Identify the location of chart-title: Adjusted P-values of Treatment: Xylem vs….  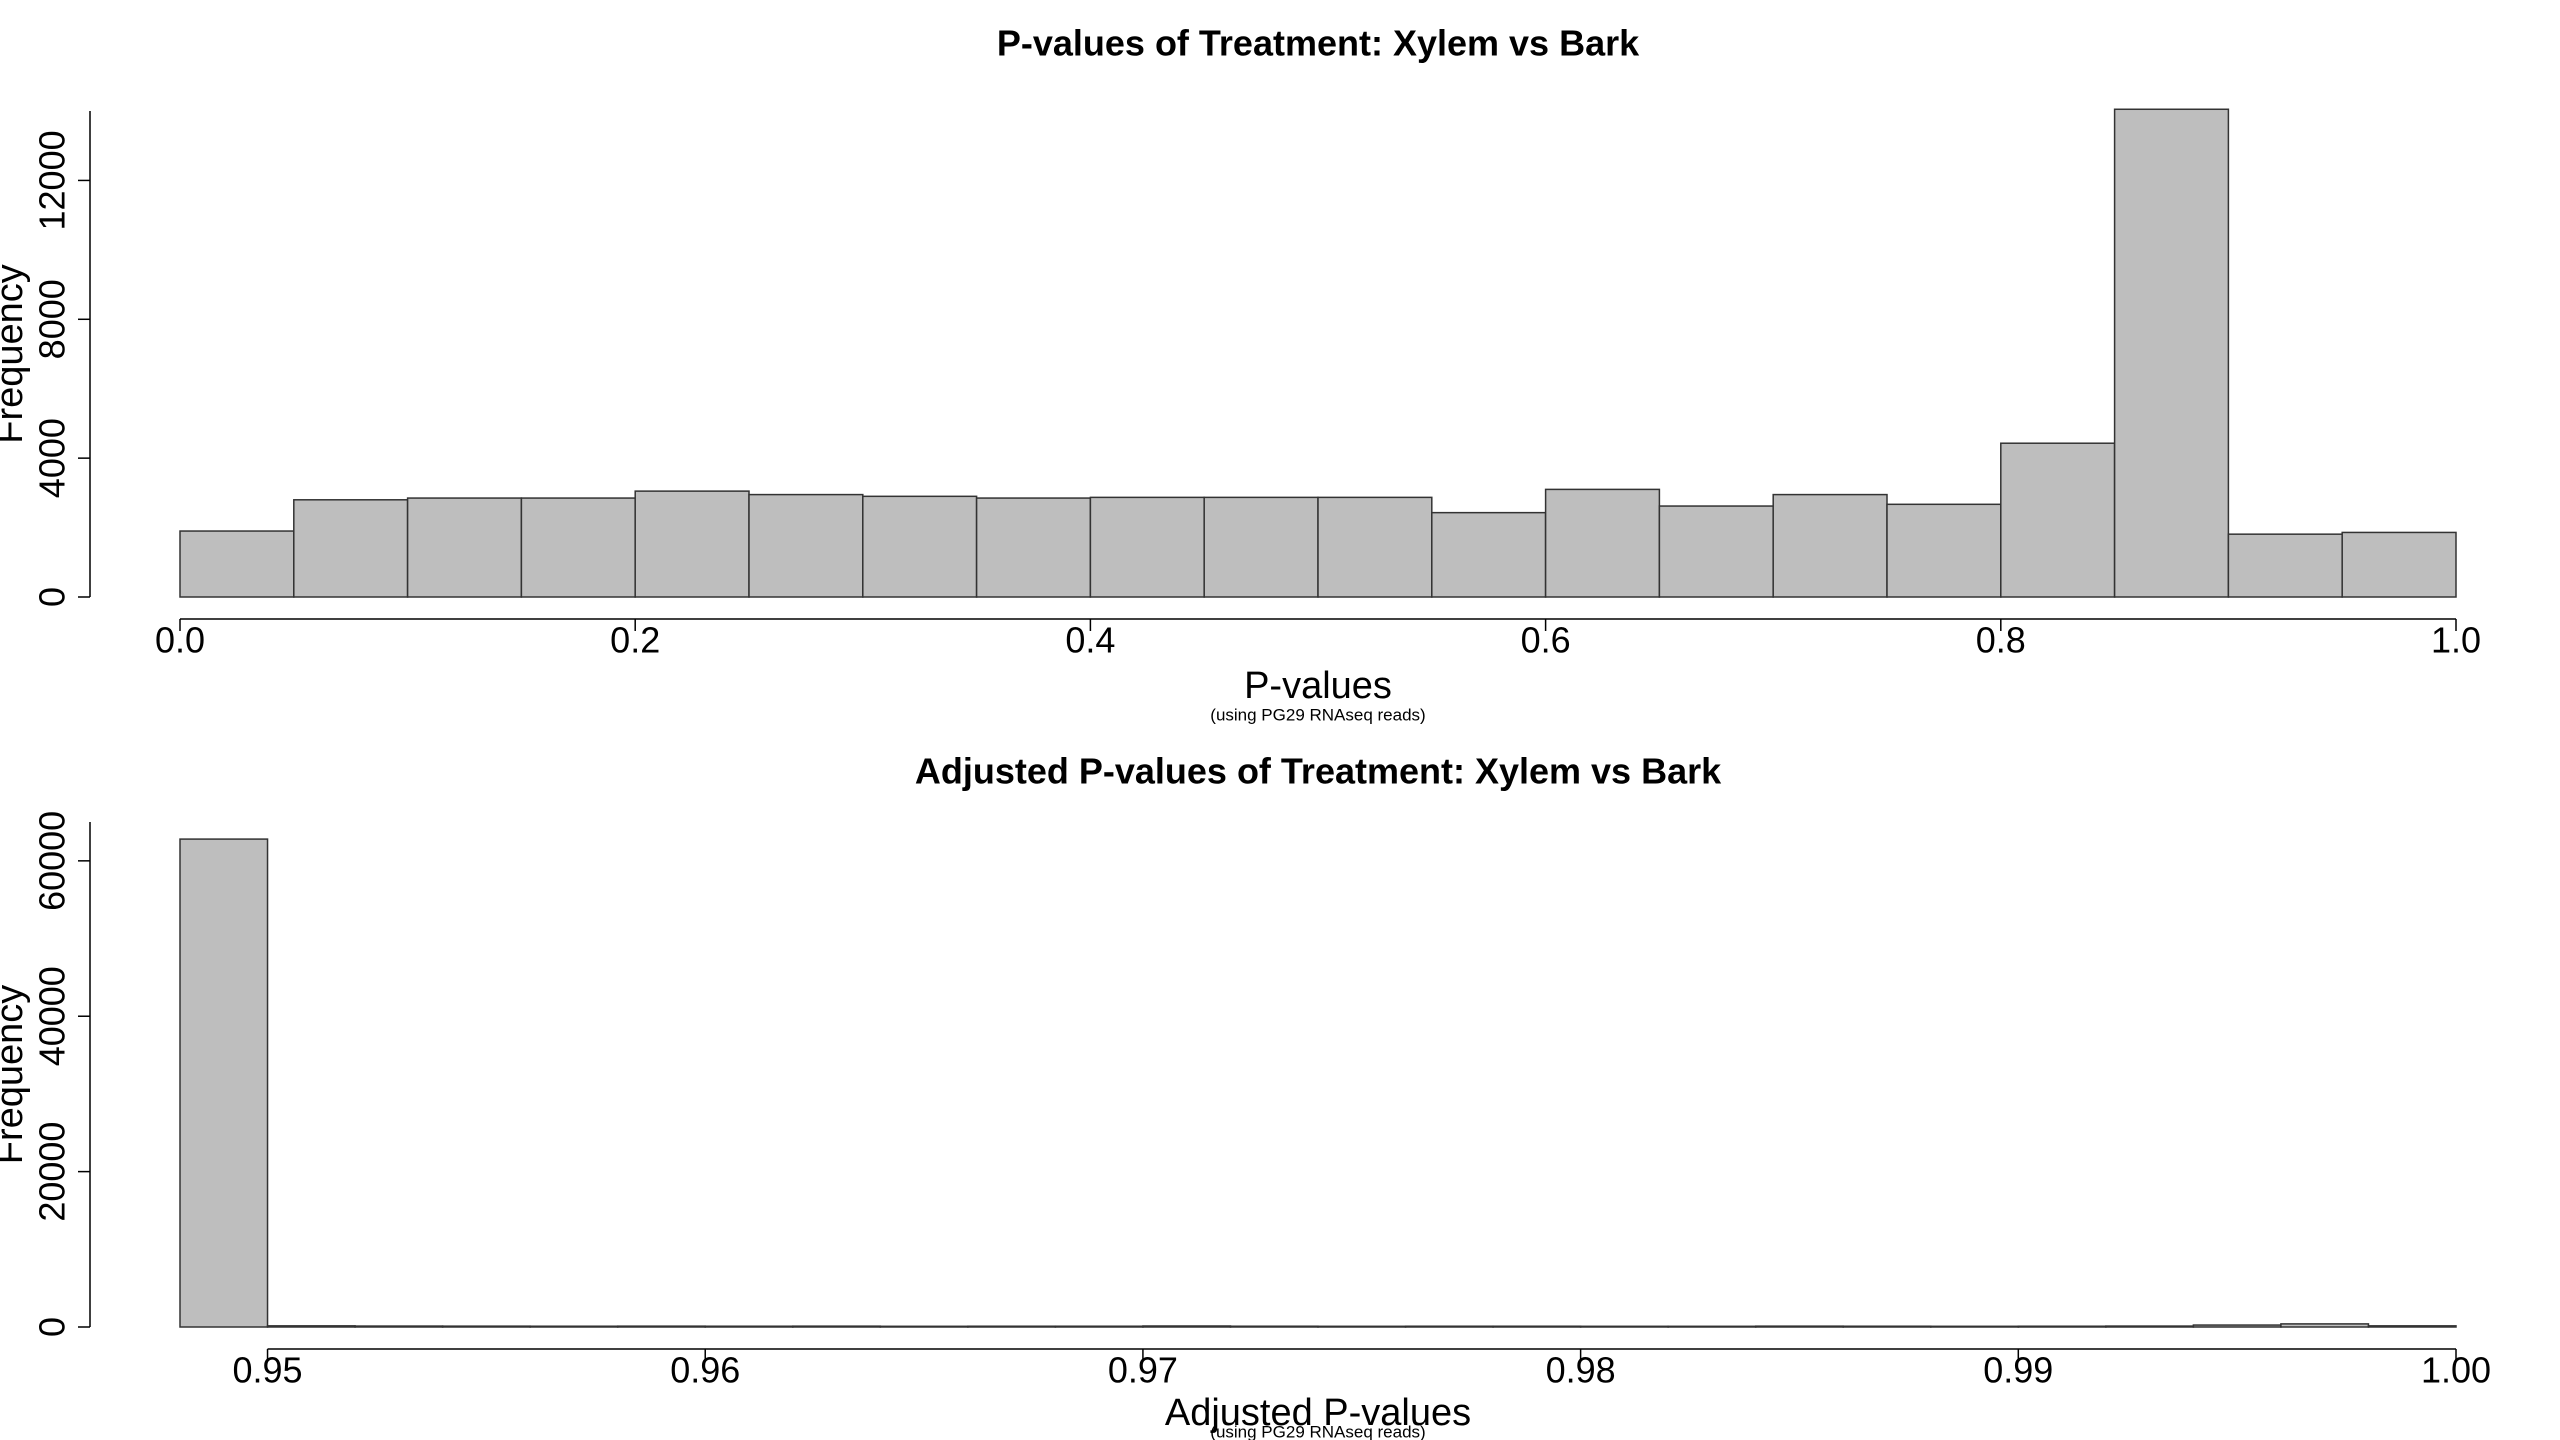
(1318, 771).